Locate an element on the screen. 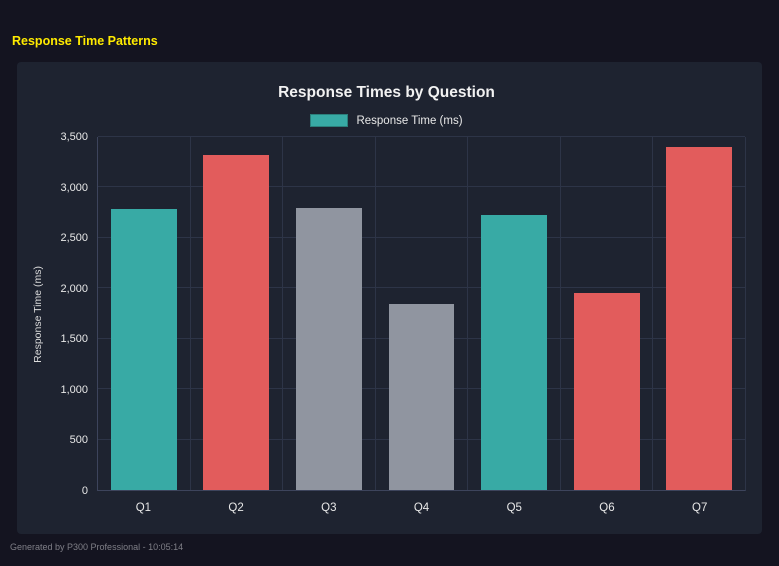  x-tick-label-q1: Q1 is located at coordinates (143, 508).